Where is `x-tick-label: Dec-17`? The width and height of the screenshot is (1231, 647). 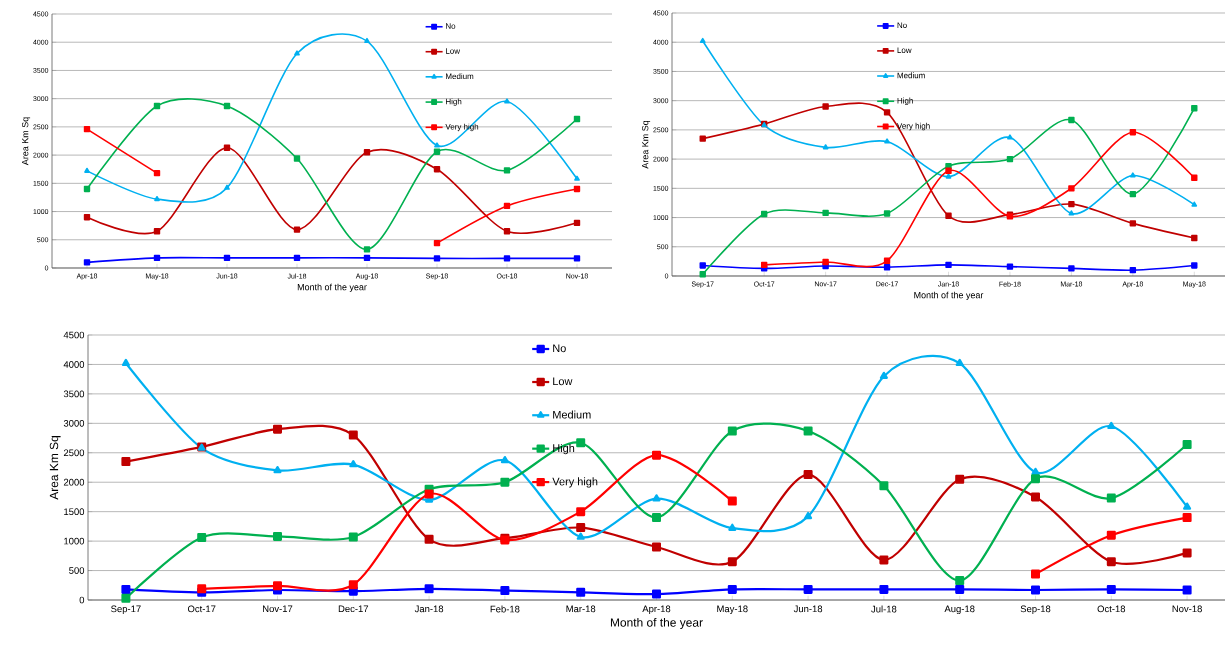
x-tick-label: Dec-17 is located at coordinates (353, 609).